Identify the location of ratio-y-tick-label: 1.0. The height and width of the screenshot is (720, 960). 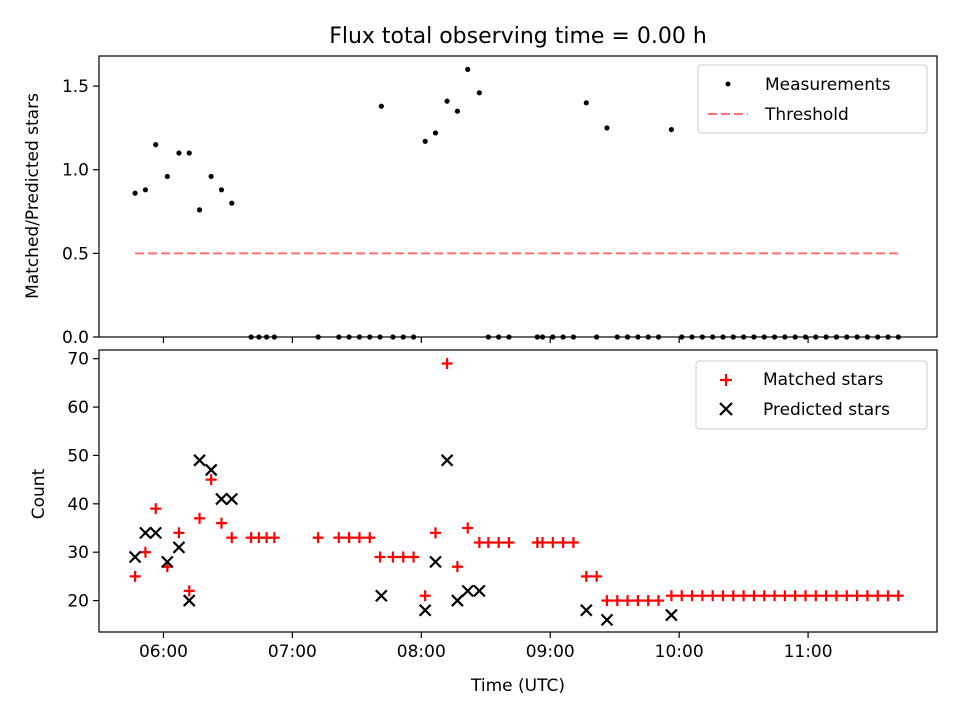
(75, 171).